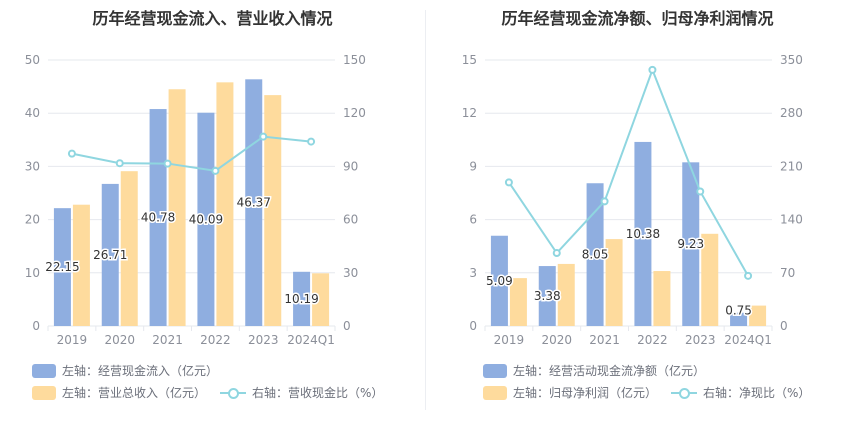 This screenshot has height=437, width=850. I want to click on legend-item-series-1: 左轴：经营活动现金流净额（亿元）, so click(594, 370).